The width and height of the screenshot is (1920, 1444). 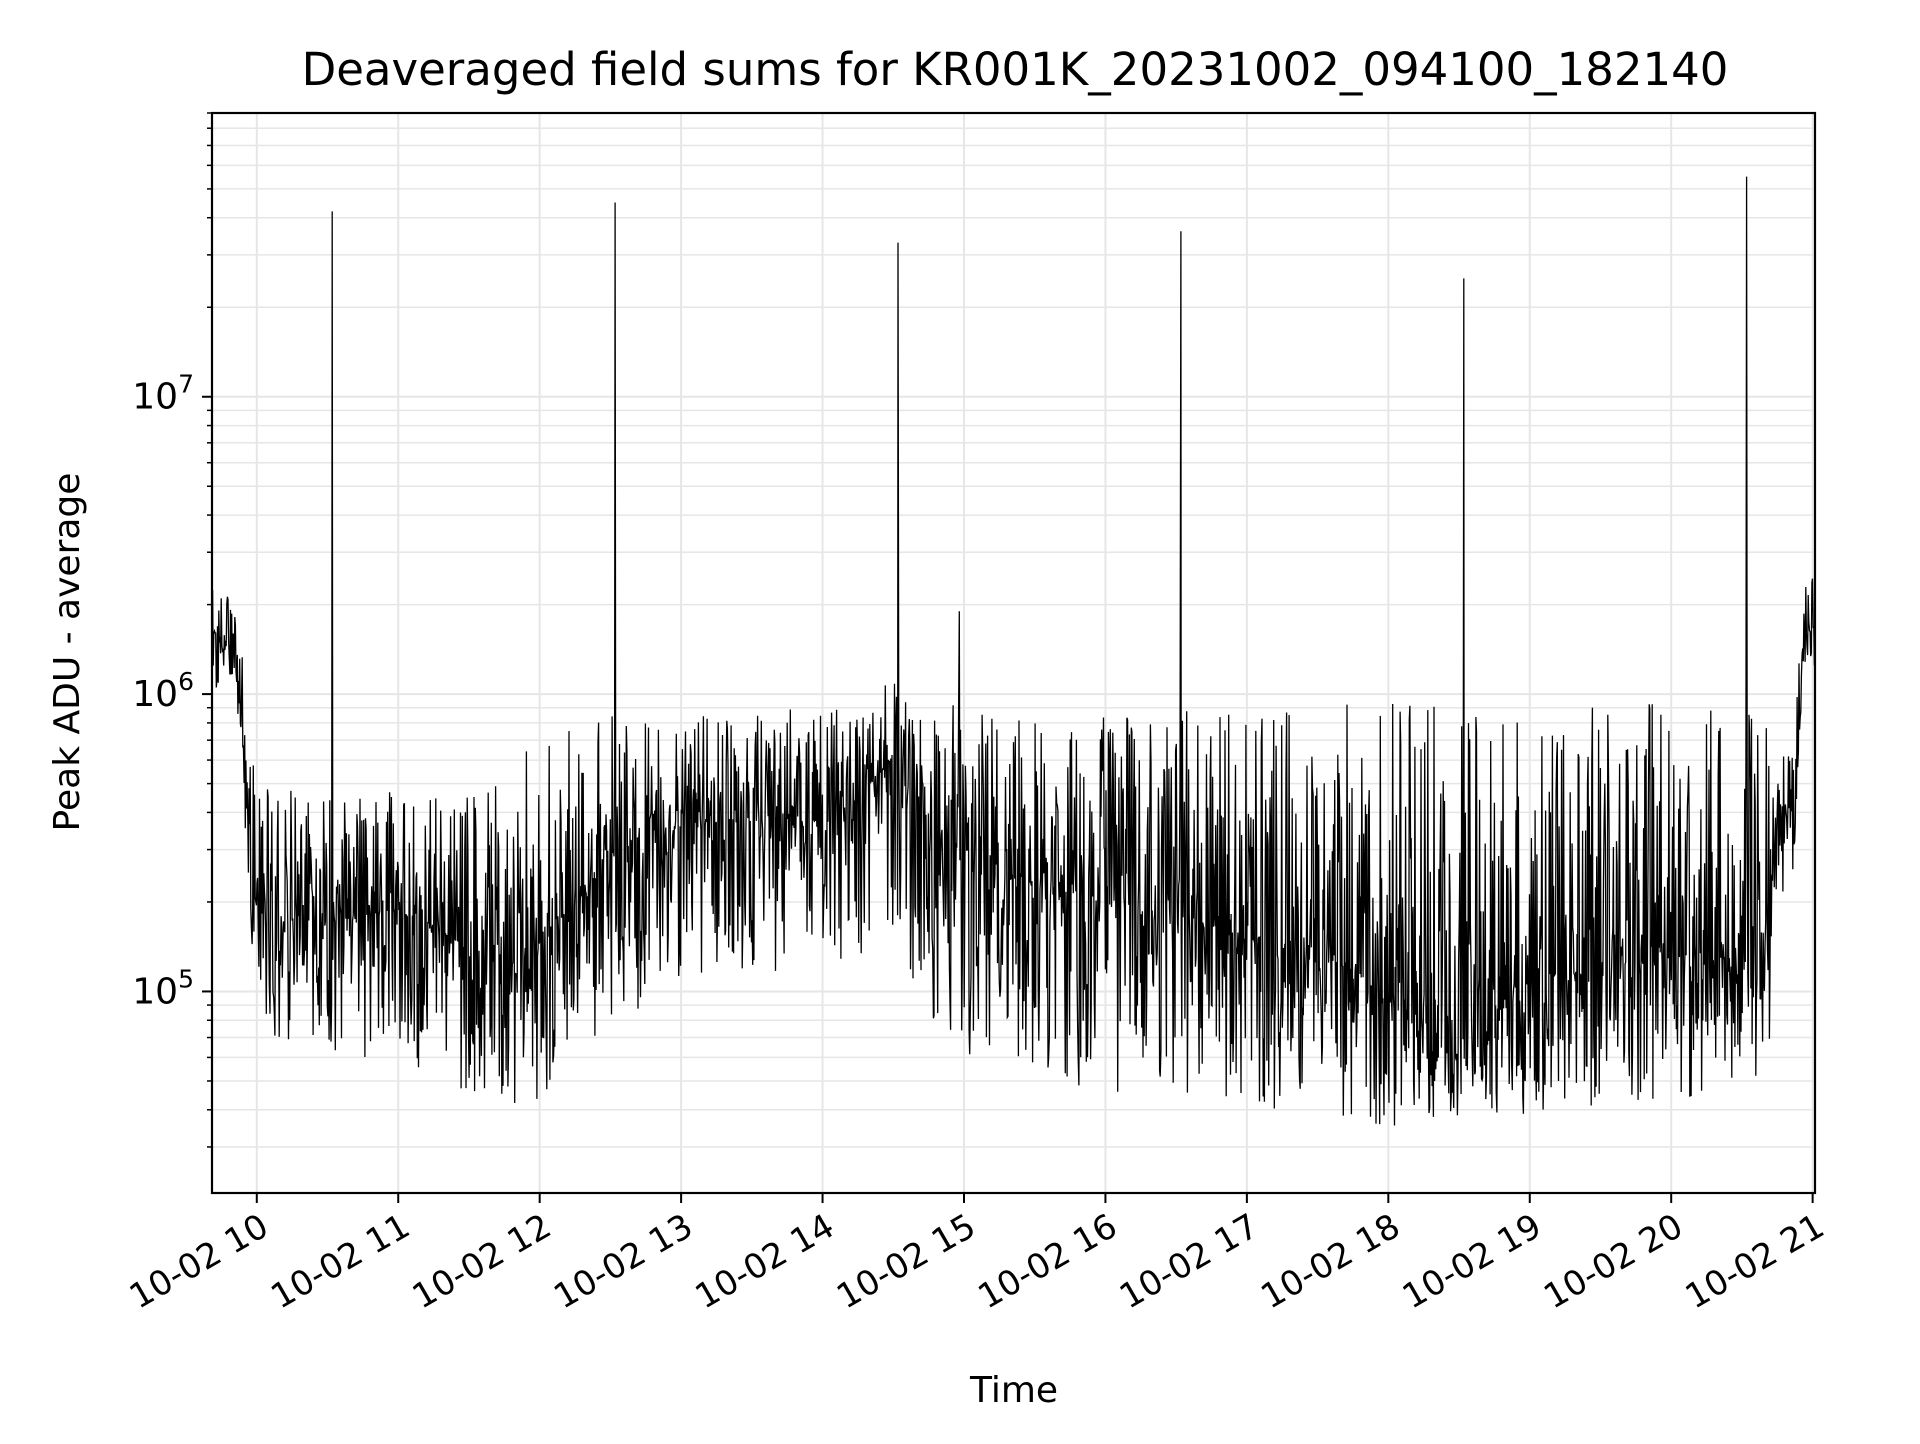 I want to click on x-axis-label: Time, so click(x=1013, y=1390).